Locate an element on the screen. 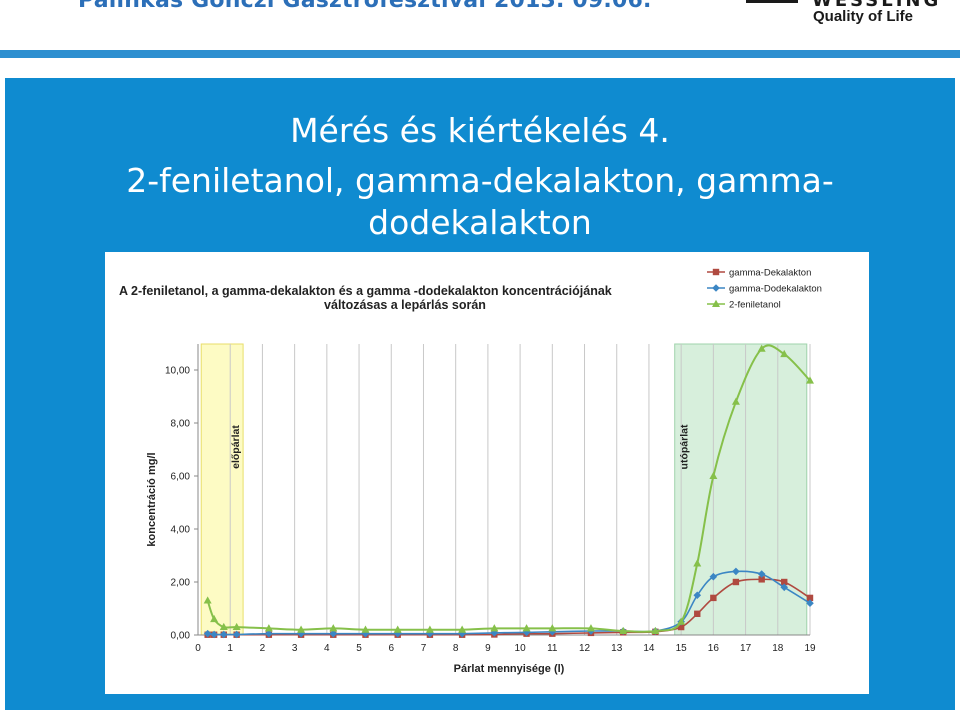 The image size is (960, 710). y-tick-label: 4,00 is located at coordinates (181, 530).